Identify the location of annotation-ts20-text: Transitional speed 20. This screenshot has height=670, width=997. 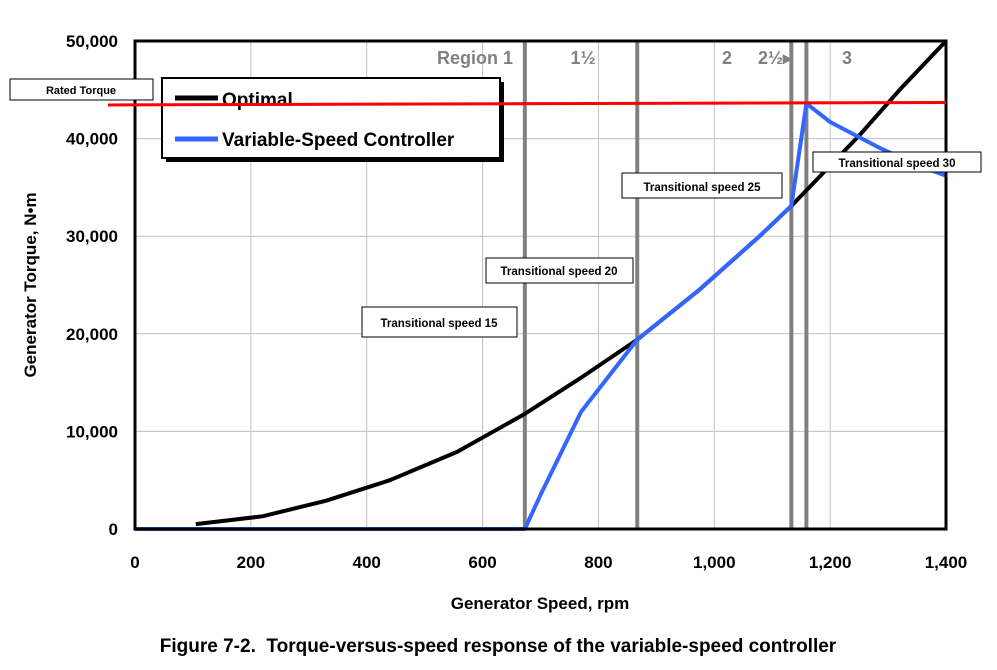
(559, 272).